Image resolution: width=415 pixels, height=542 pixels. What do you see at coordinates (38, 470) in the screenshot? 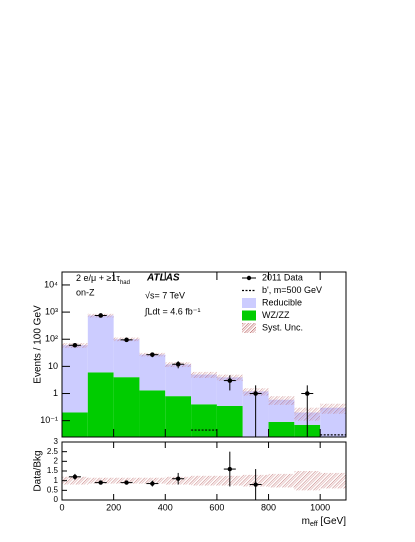
I see `ratio-y-axis-label: Data/Bkg` at bounding box center [38, 470].